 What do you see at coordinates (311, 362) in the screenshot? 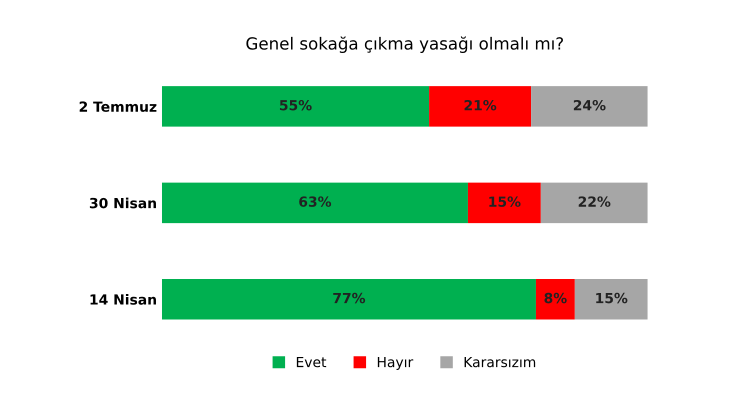
I see `legend-label: Evet` at bounding box center [311, 362].